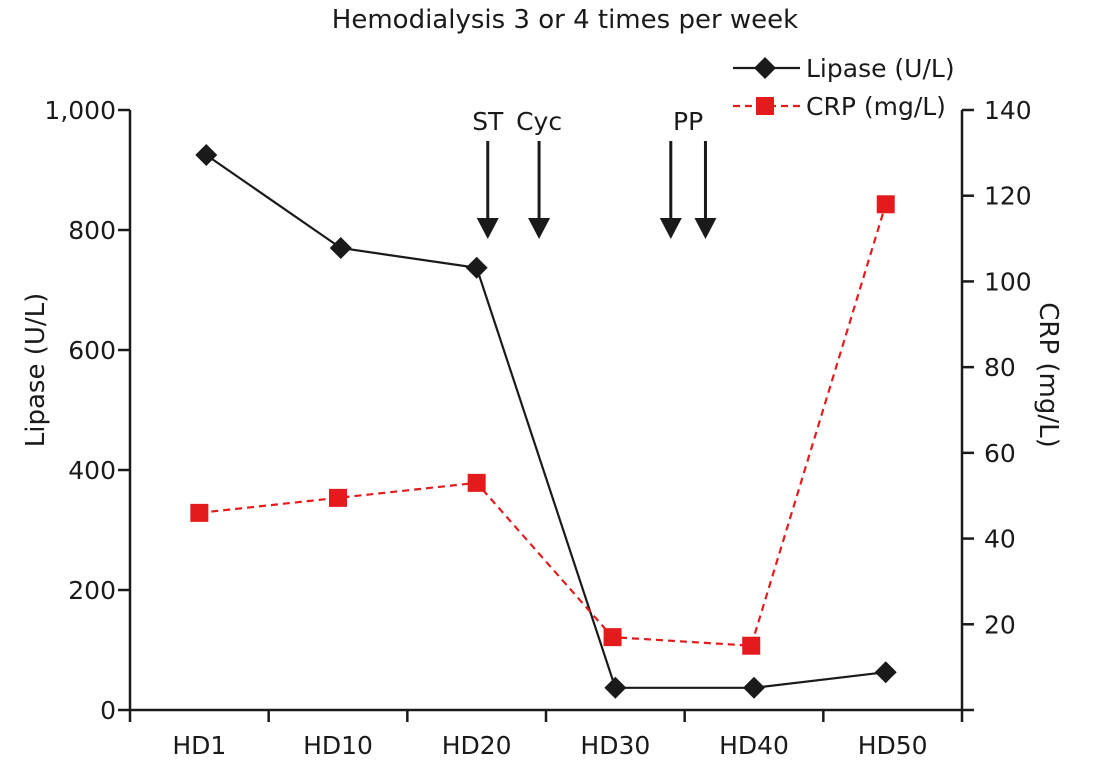 Image resolution: width=1096 pixels, height=770 pixels. I want to click on legend-label: CRP (mg/L), so click(876, 106).